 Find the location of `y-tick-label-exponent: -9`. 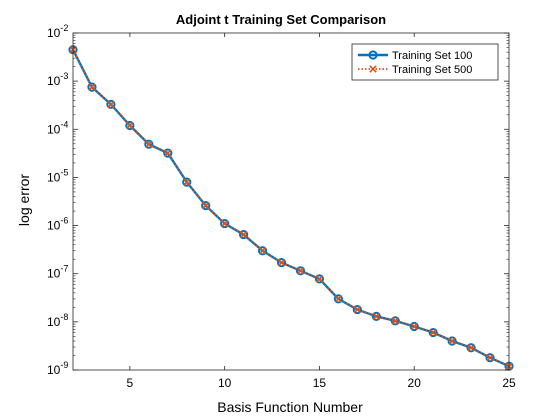

y-tick-label-exponent: -9 is located at coordinates (64, 365).